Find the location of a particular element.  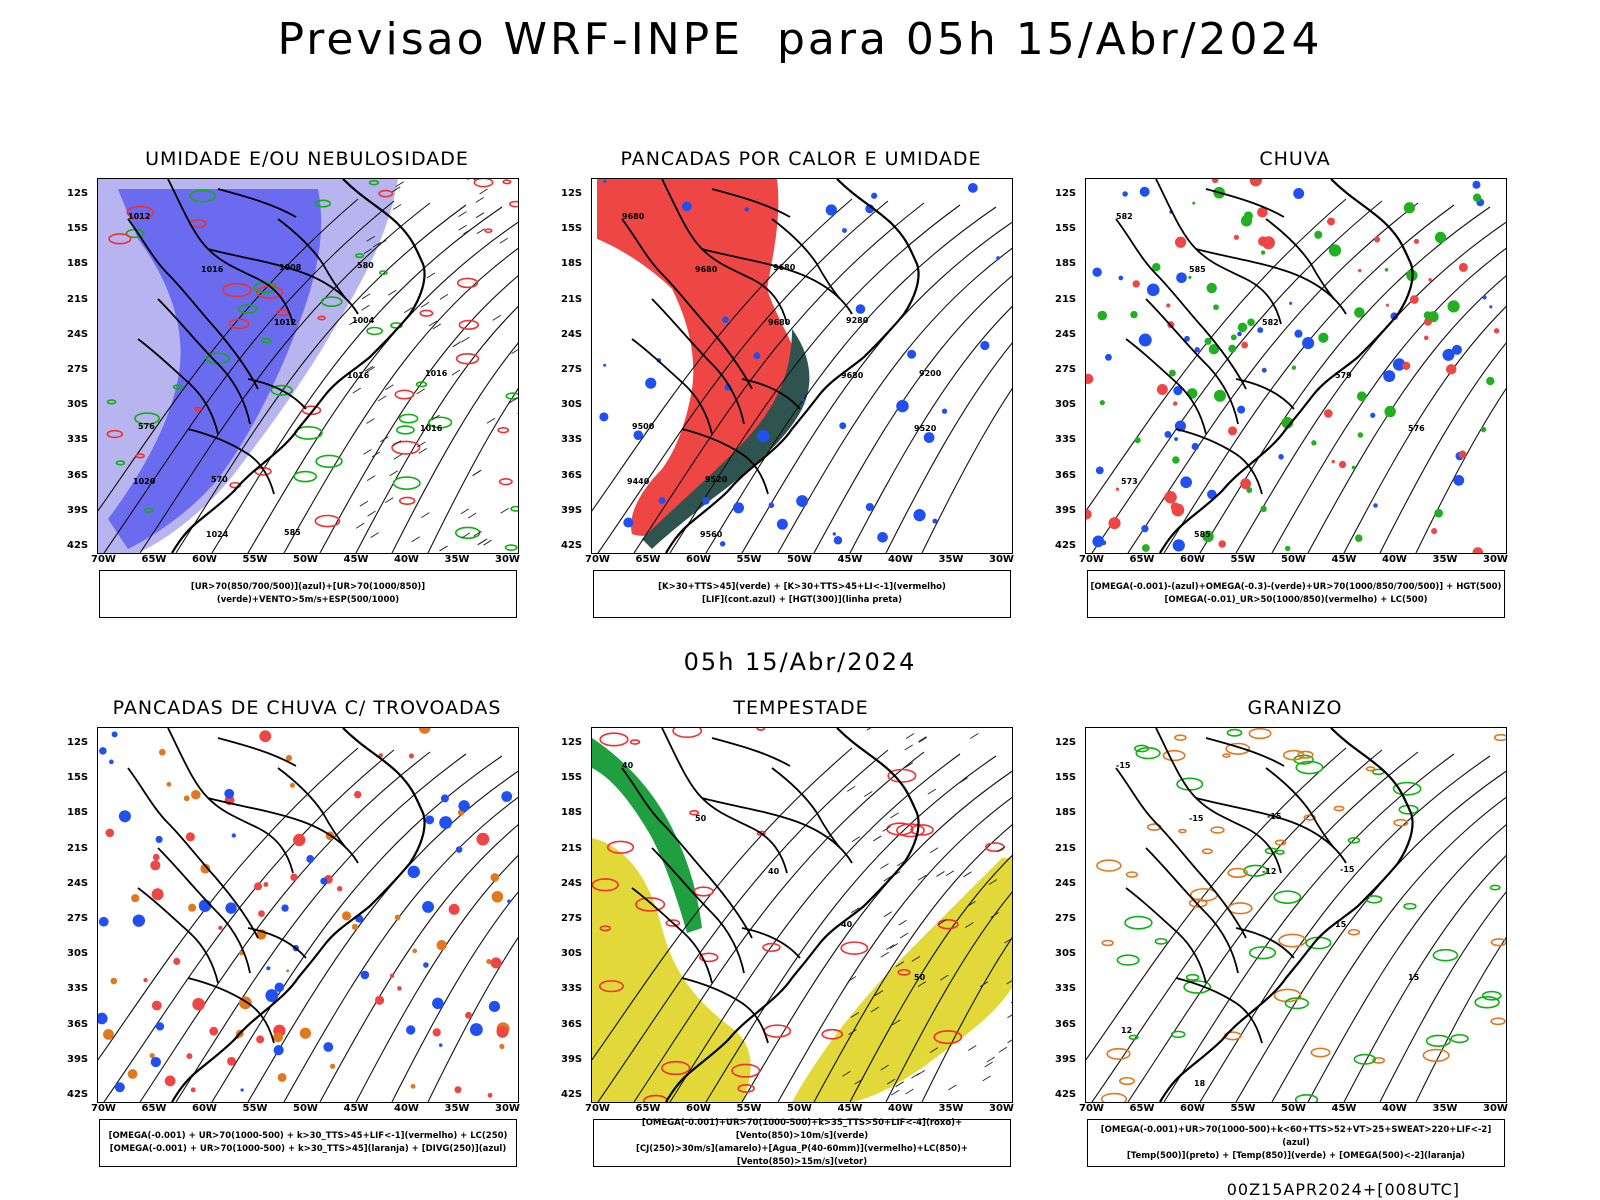

wind-vectors-umidade is located at coordinates (433, 365).